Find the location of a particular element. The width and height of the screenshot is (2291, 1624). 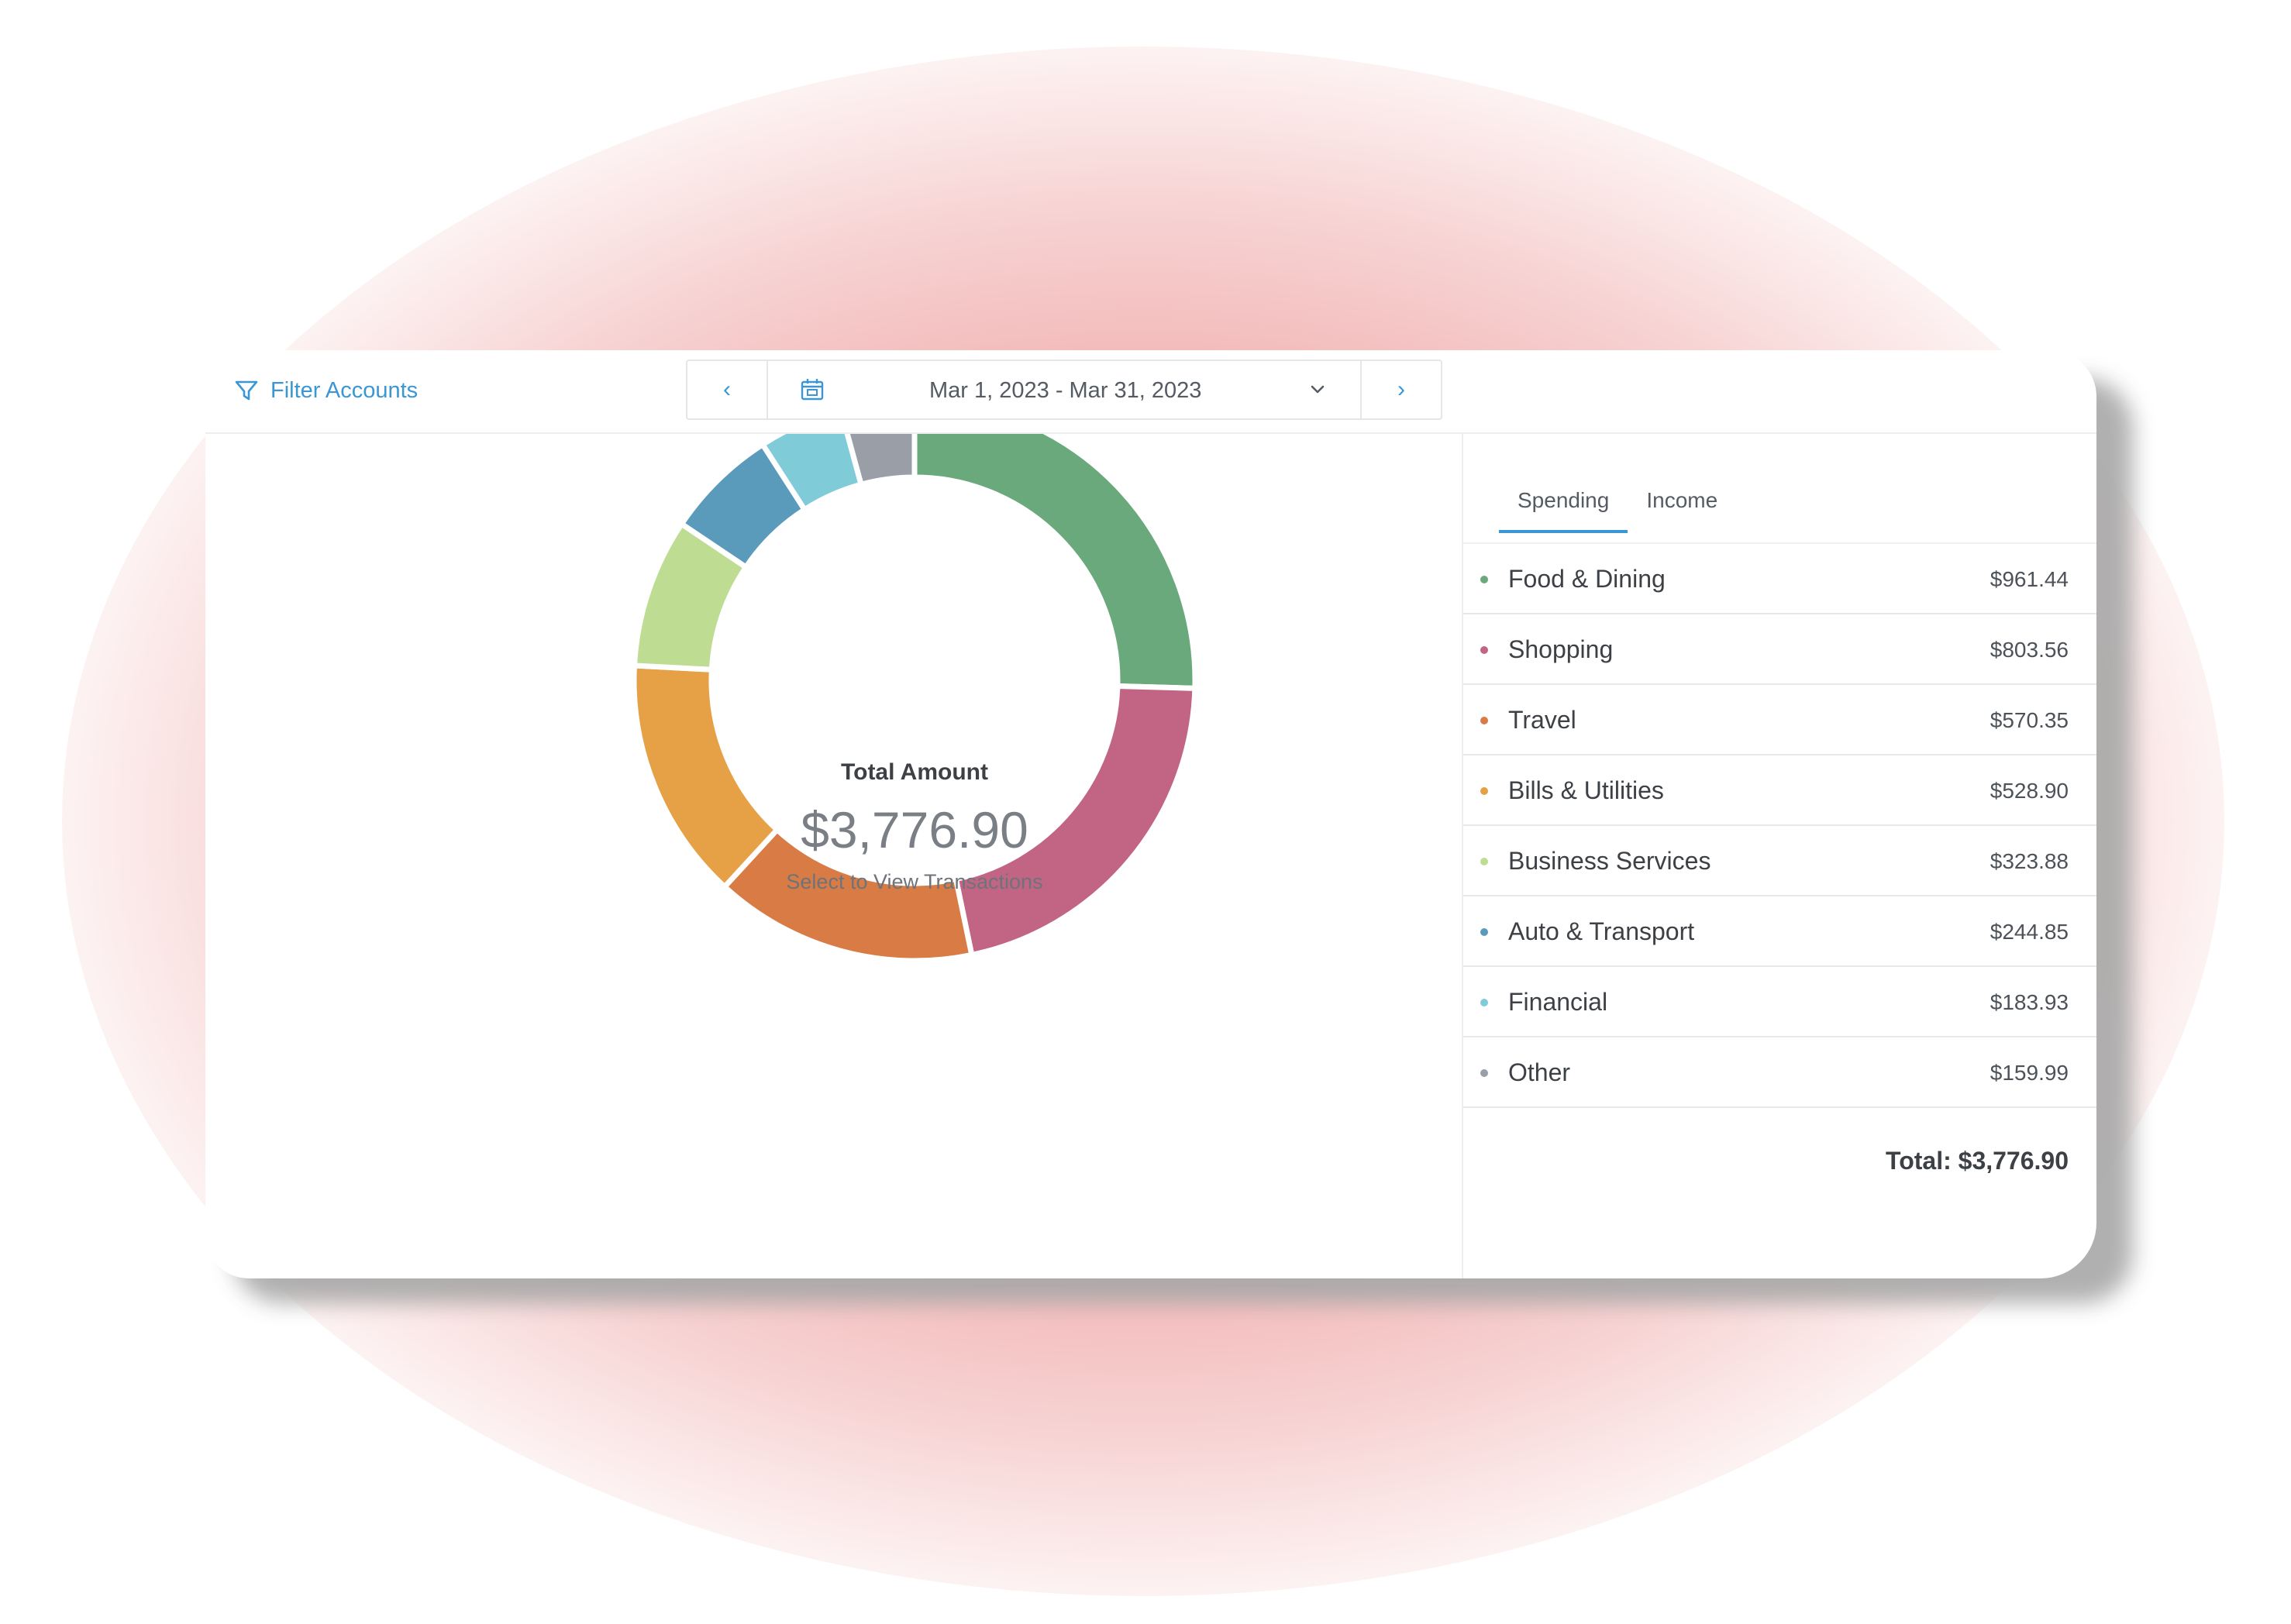

category-name: Bills & Utilities is located at coordinates (1586, 790).